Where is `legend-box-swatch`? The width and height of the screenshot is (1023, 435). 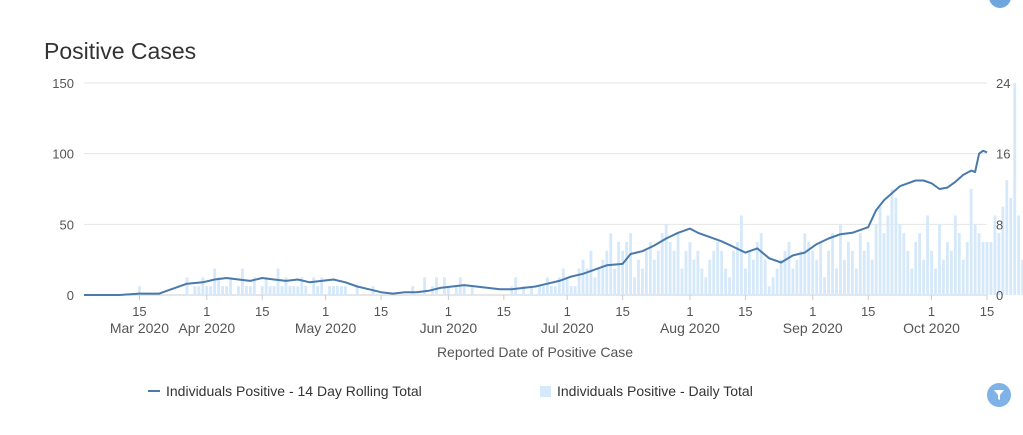 legend-box-swatch is located at coordinates (545, 391).